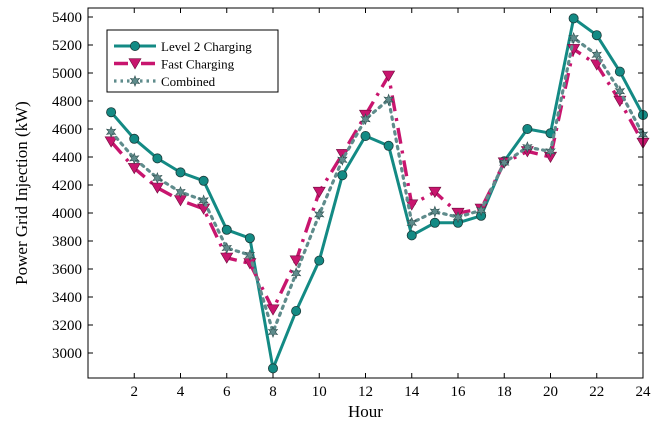 Image resolution: width=656 pixels, height=426 pixels. Describe the element at coordinates (319, 392) in the screenshot. I see `x-tick-label: 10` at that location.